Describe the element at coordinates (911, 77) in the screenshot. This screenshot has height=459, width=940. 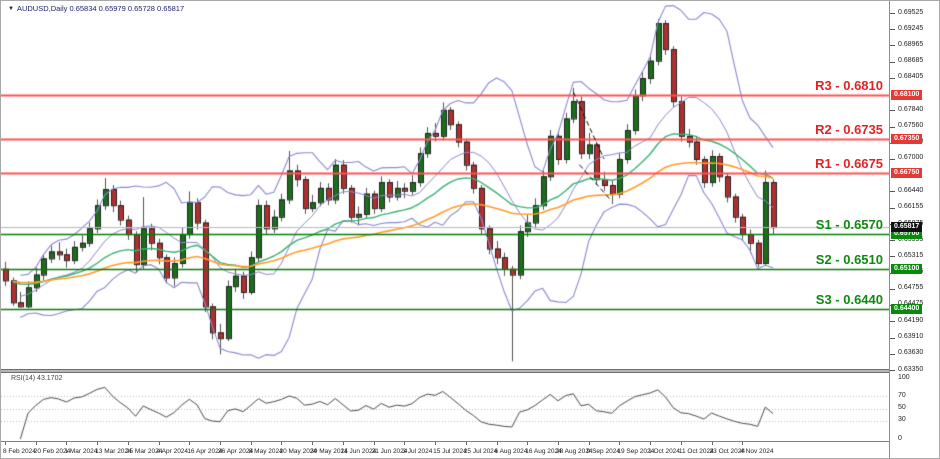
I see `price-axis-tick-label: 0.68405` at that location.